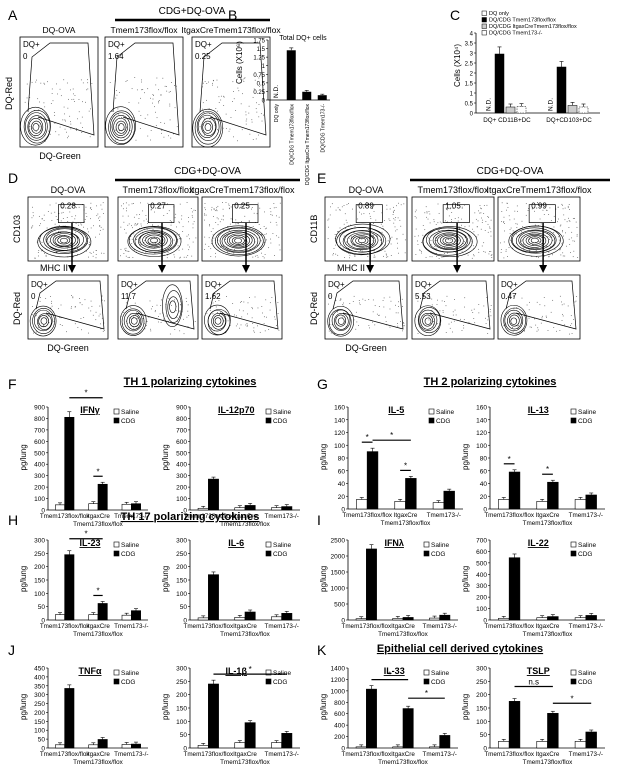 The height and width of the screenshot is (772, 617). I want to click on section-title-h: TH 17 polarizing cytokines, so click(190, 517).